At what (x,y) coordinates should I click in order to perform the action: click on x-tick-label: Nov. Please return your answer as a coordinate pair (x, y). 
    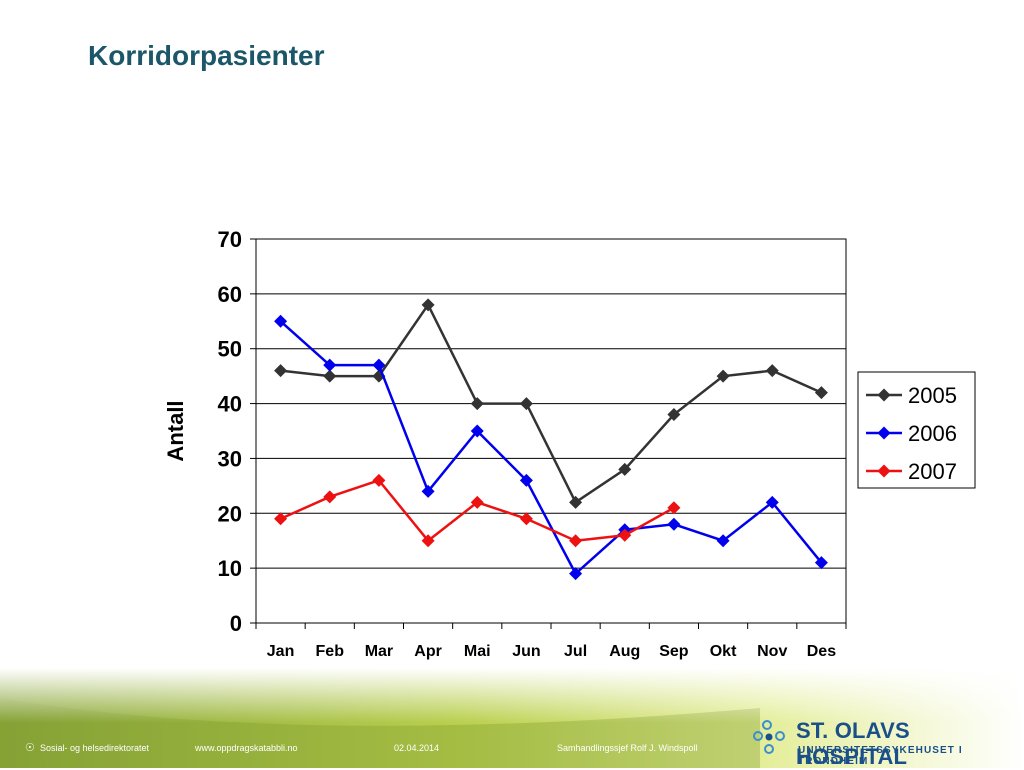
    Looking at the image, I should click on (772, 651).